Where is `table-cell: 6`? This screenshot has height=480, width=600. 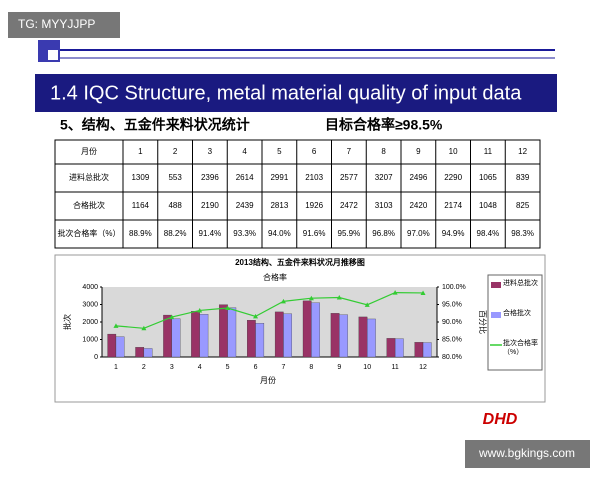
table-cell: 6 is located at coordinates (314, 151).